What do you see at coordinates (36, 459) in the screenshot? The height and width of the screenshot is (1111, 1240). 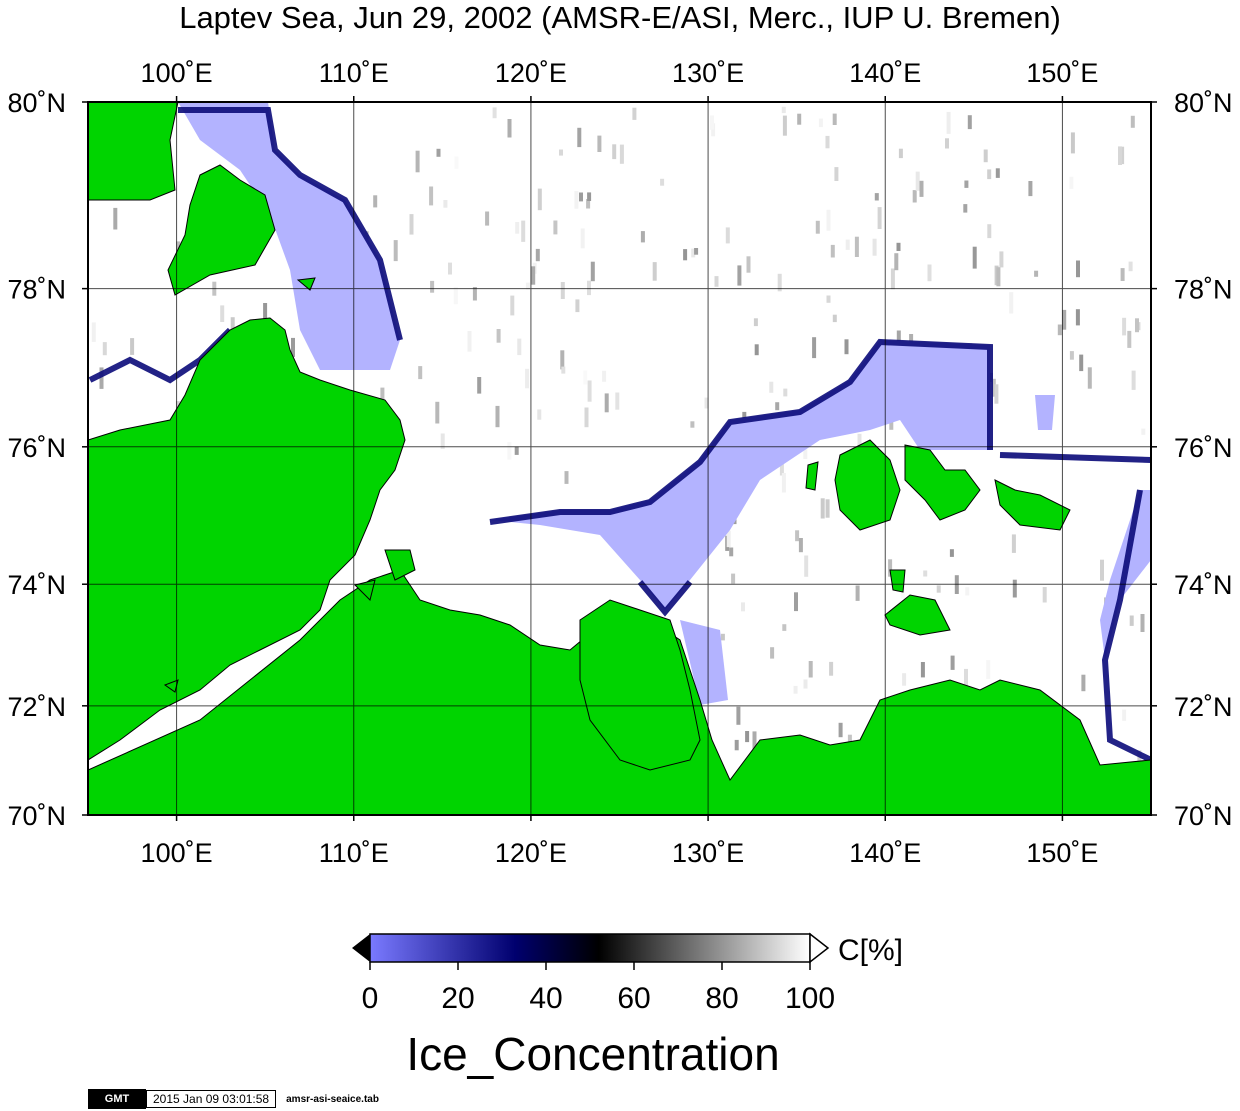 I see `latitude-labels-left: 70˚N 72˚N 74˚N 76˚N 78˚N 80˚N` at bounding box center [36, 459].